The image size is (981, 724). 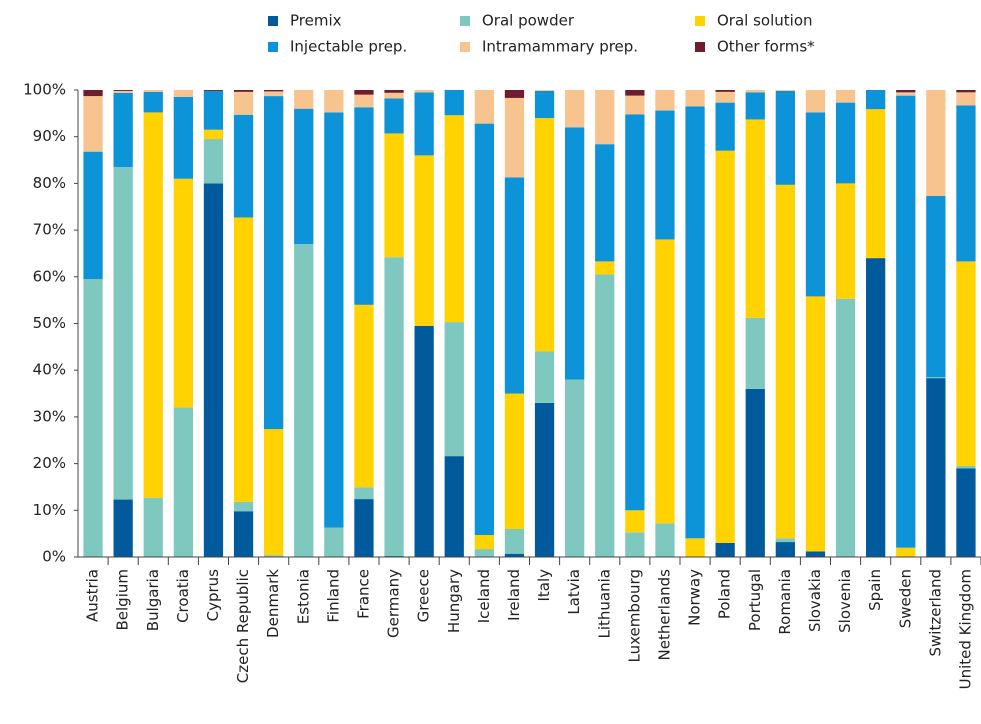 What do you see at coordinates (49, 416) in the screenshot?
I see `y-tick-label: 30%` at bounding box center [49, 416].